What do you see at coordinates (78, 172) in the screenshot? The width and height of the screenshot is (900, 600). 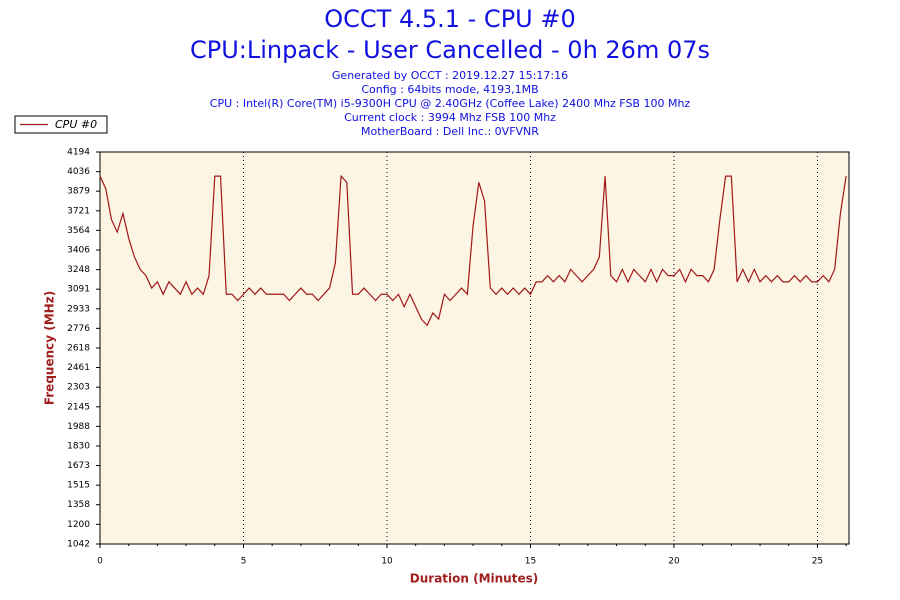 I see `y-tick-label: 4036` at bounding box center [78, 172].